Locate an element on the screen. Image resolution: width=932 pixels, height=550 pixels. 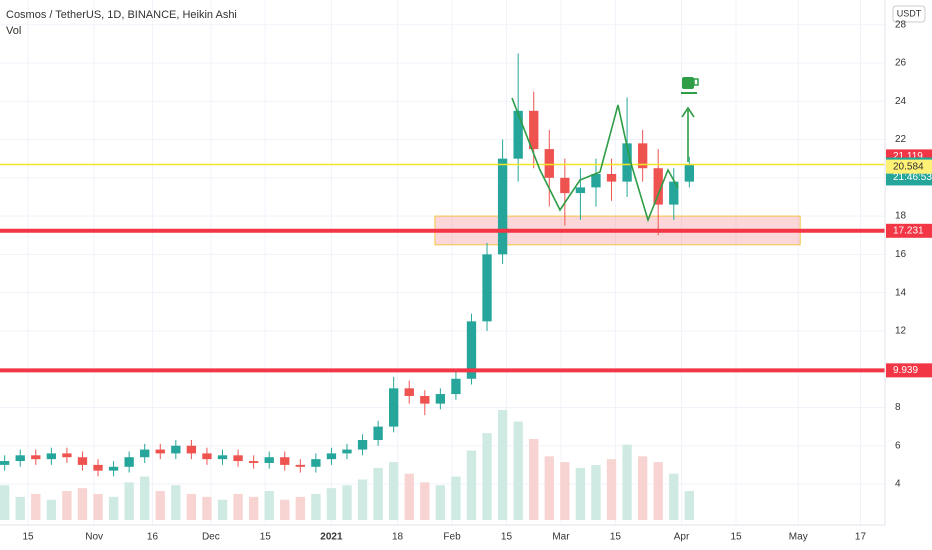
x-tick-label: Dec is located at coordinates (211, 537).